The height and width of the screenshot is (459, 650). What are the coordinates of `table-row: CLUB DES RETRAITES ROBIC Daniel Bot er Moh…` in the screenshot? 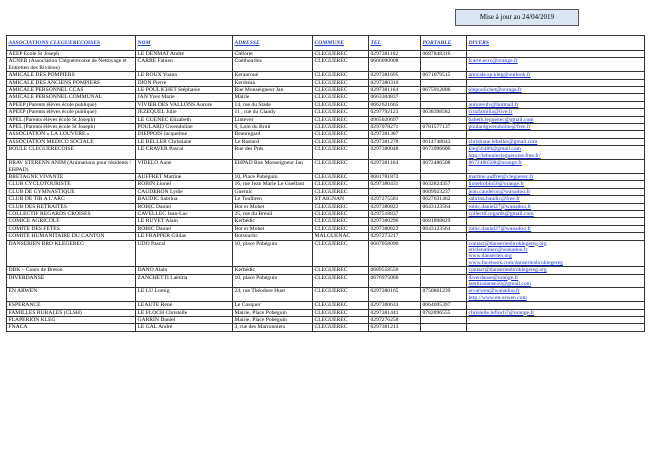 It's located at (325, 206).